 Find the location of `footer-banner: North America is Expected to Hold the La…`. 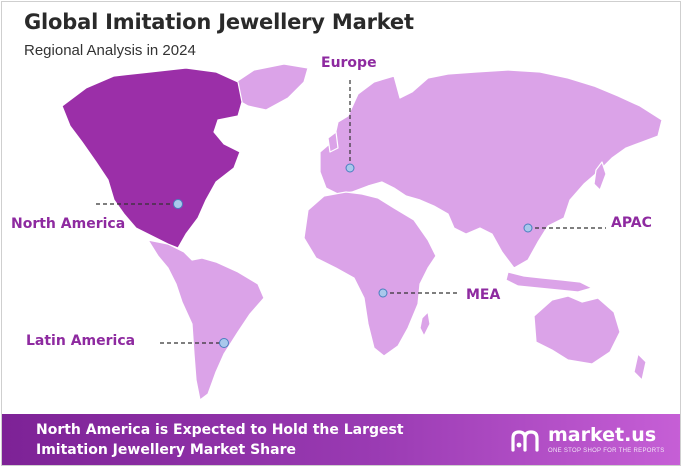

footer-banner: North America is Expected to Hold the La… is located at coordinates (341, 439).